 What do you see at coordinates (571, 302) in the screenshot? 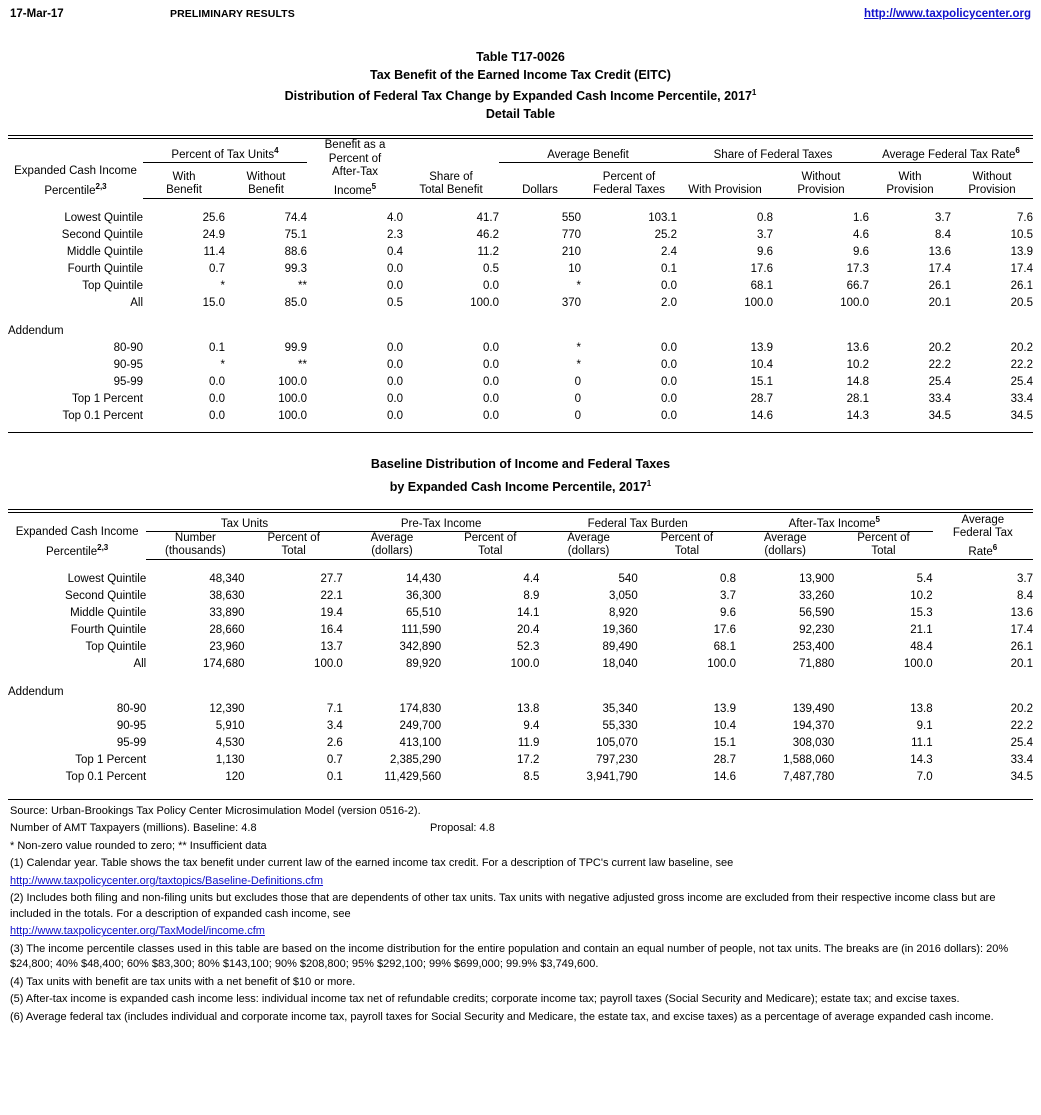
I see `cell: 370` at bounding box center [571, 302].